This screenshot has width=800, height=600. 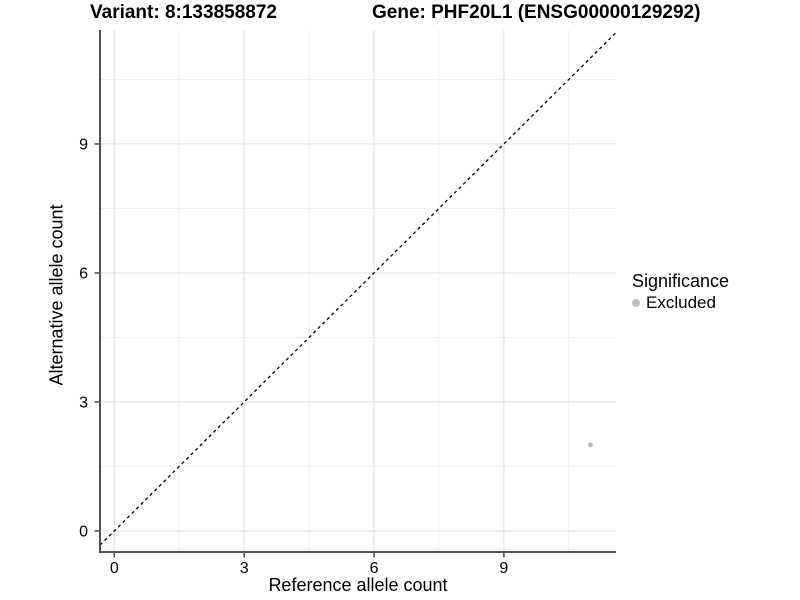 What do you see at coordinates (680, 292) in the screenshot?
I see `legend: Significance Excluded` at bounding box center [680, 292].